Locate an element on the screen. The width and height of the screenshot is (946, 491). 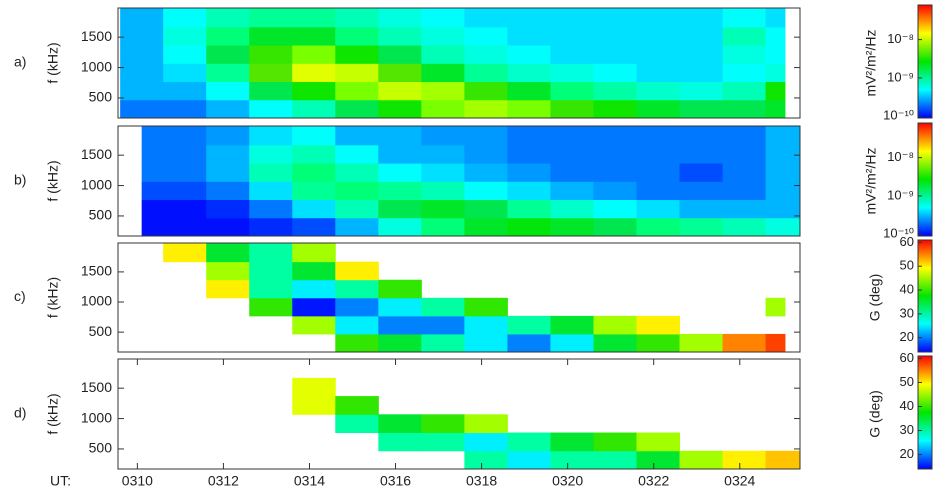
y-tick-label: 1500 is located at coordinates (96, 387).